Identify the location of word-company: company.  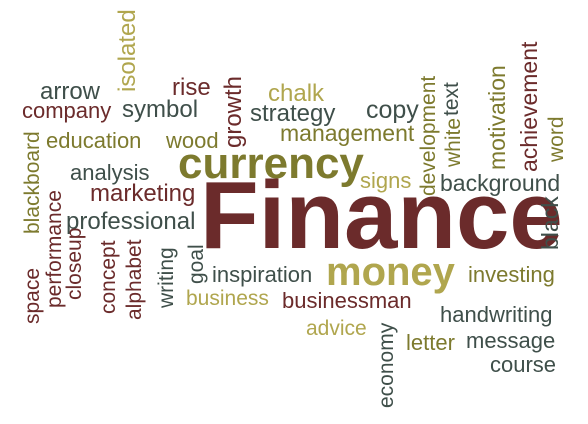
(67, 110).